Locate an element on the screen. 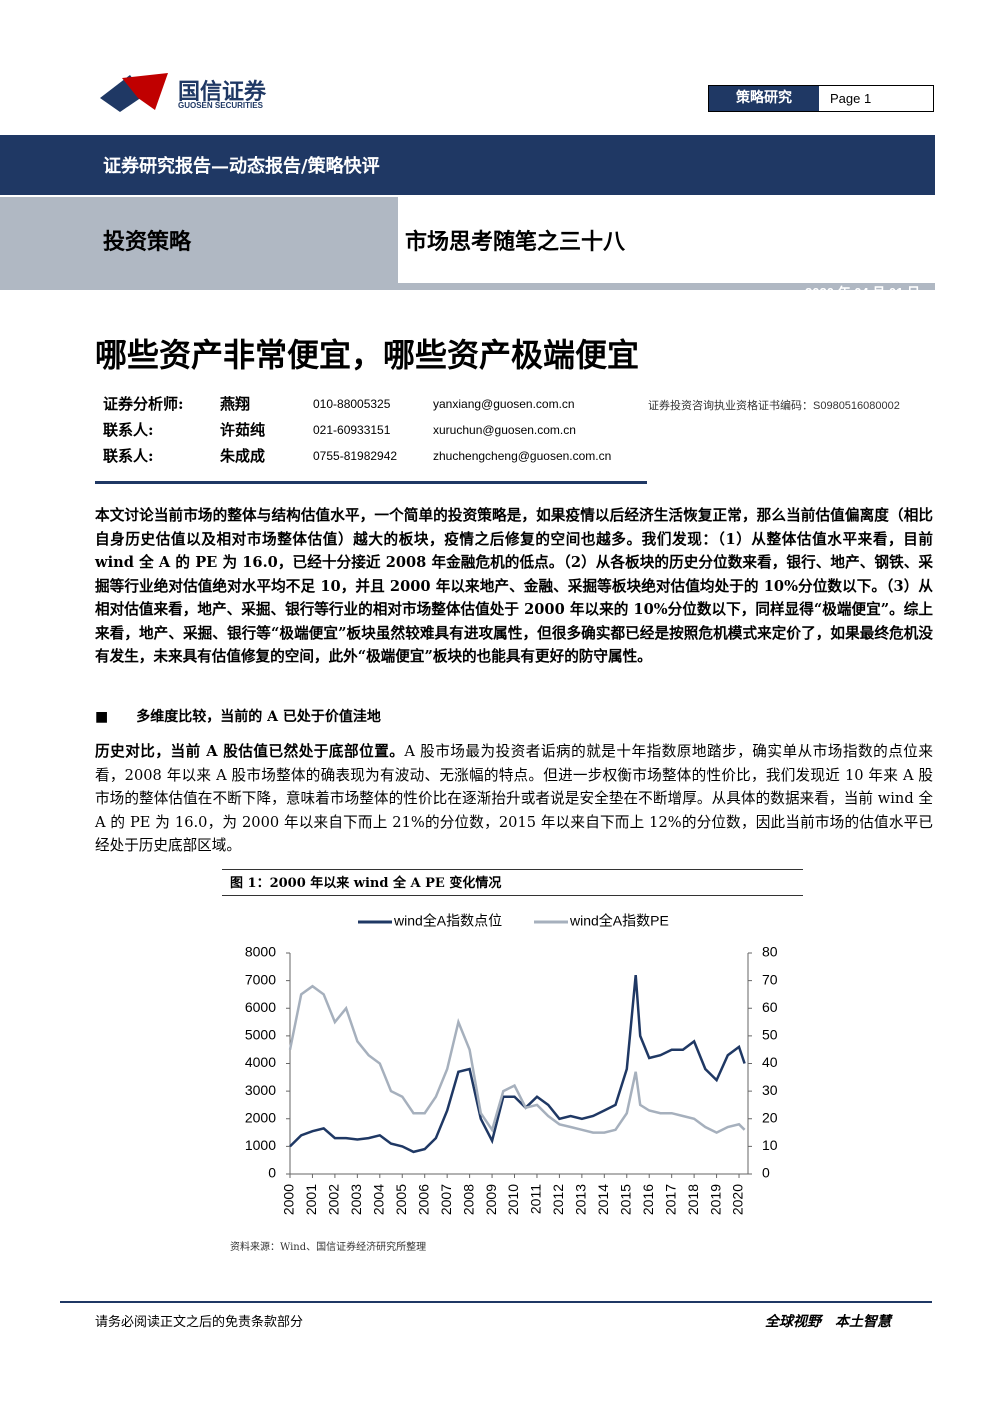 Image resolution: width=992 pixels, height=1403 pixels. x-tick-label: 2011 is located at coordinates (536, 1199).